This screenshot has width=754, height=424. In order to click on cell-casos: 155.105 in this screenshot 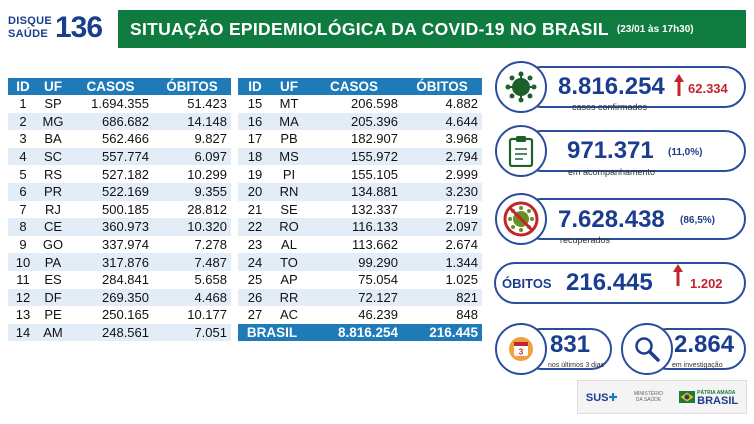, I will do `click(354, 174)`.